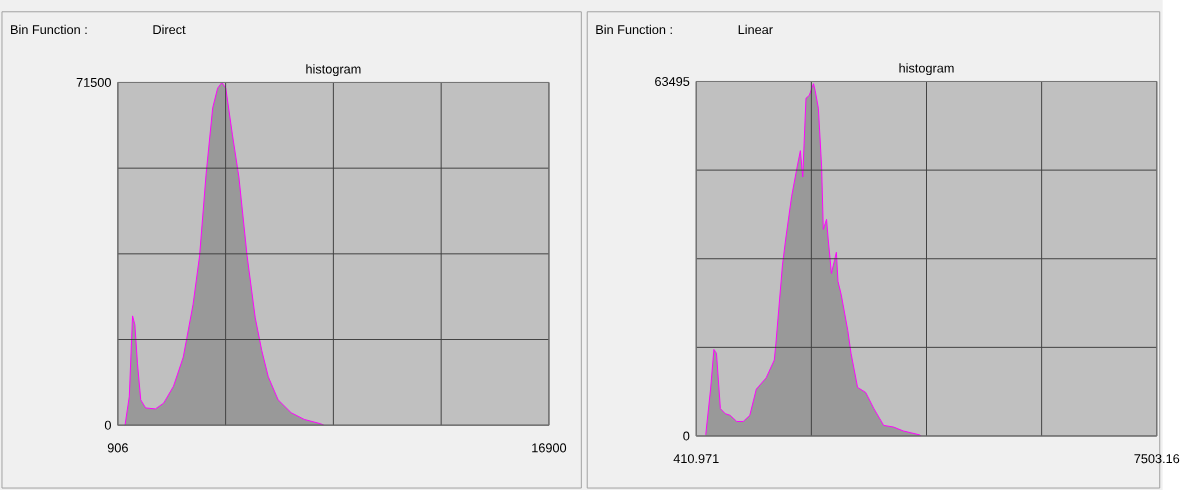 This screenshot has height=490, width=1184. What do you see at coordinates (117, 448) in the screenshot?
I see `x-tick-label: 906` at bounding box center [117, 448].